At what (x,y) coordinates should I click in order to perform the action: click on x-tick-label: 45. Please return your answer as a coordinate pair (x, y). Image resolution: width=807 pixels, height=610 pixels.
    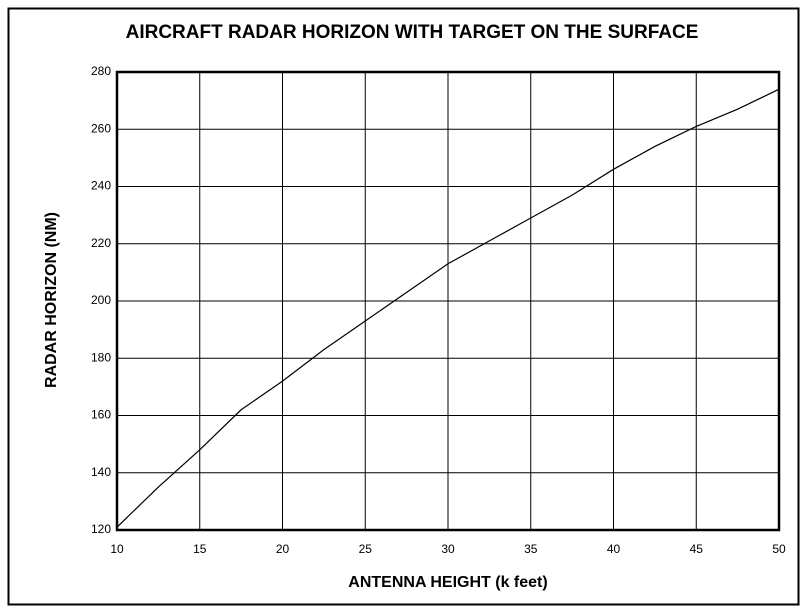
    Looking at the image, I should click on (697, 549).